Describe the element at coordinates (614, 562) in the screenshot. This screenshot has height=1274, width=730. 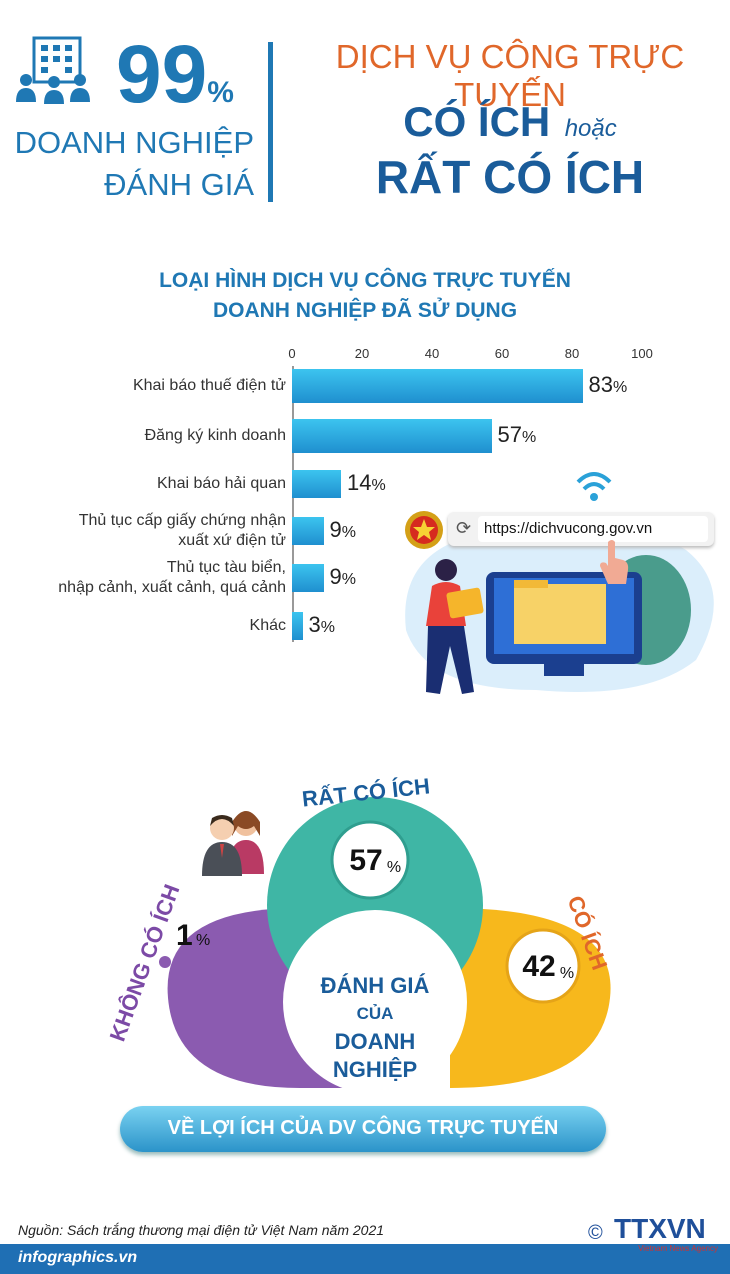
I see `hand-cursor-icon` at that location.